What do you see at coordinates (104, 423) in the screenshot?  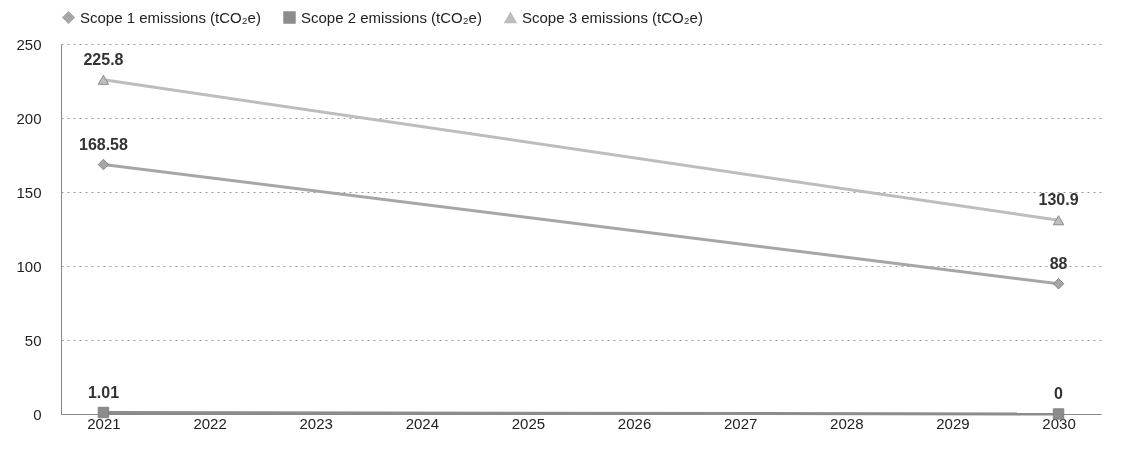 I see `x-tick-label: 2021` at bounding box center [104, 423].